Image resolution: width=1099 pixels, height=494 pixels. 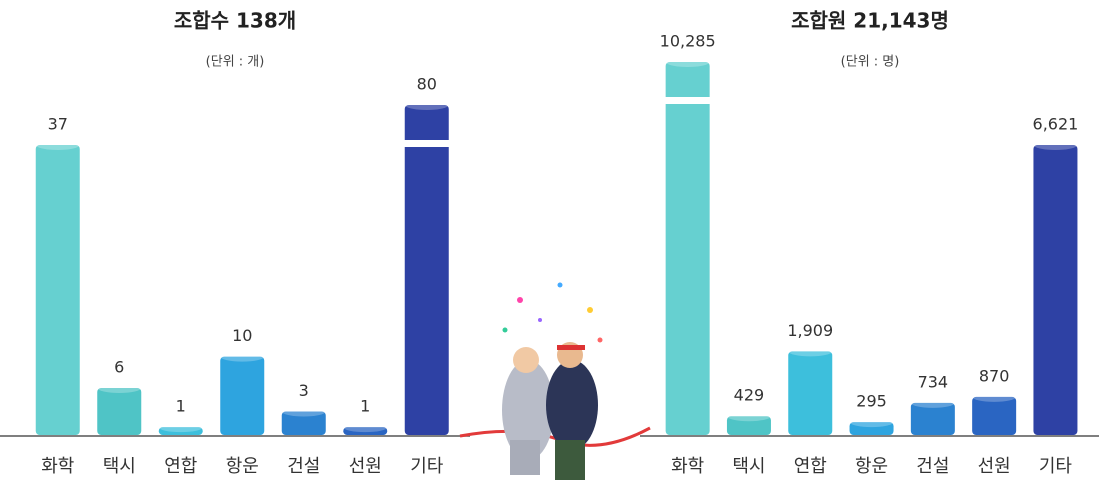 I want to click on chart-subtitle: (단위 : 명), so click(x=870, y=62).